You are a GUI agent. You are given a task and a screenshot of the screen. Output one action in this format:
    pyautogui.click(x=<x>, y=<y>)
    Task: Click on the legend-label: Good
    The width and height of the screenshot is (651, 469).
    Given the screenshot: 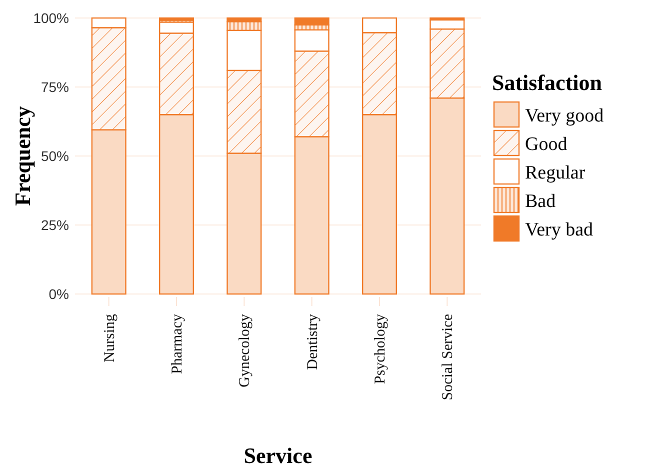 What is the action you would take?
    pyautogui.click(x=546, y=145)
    